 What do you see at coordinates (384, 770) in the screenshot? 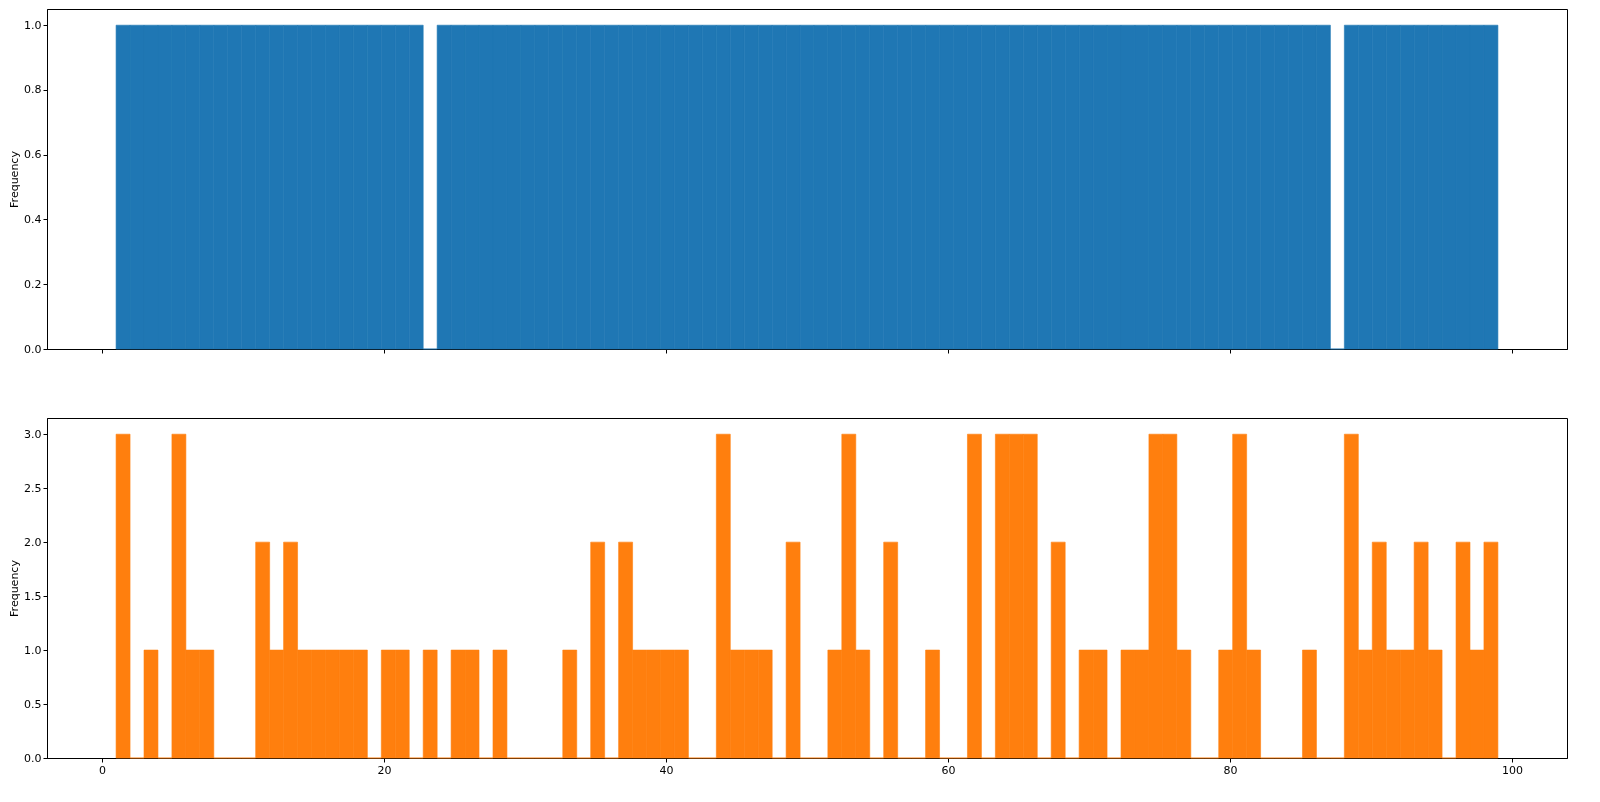
I see `x-tick-label: 20` at bounding box center [384, 770].